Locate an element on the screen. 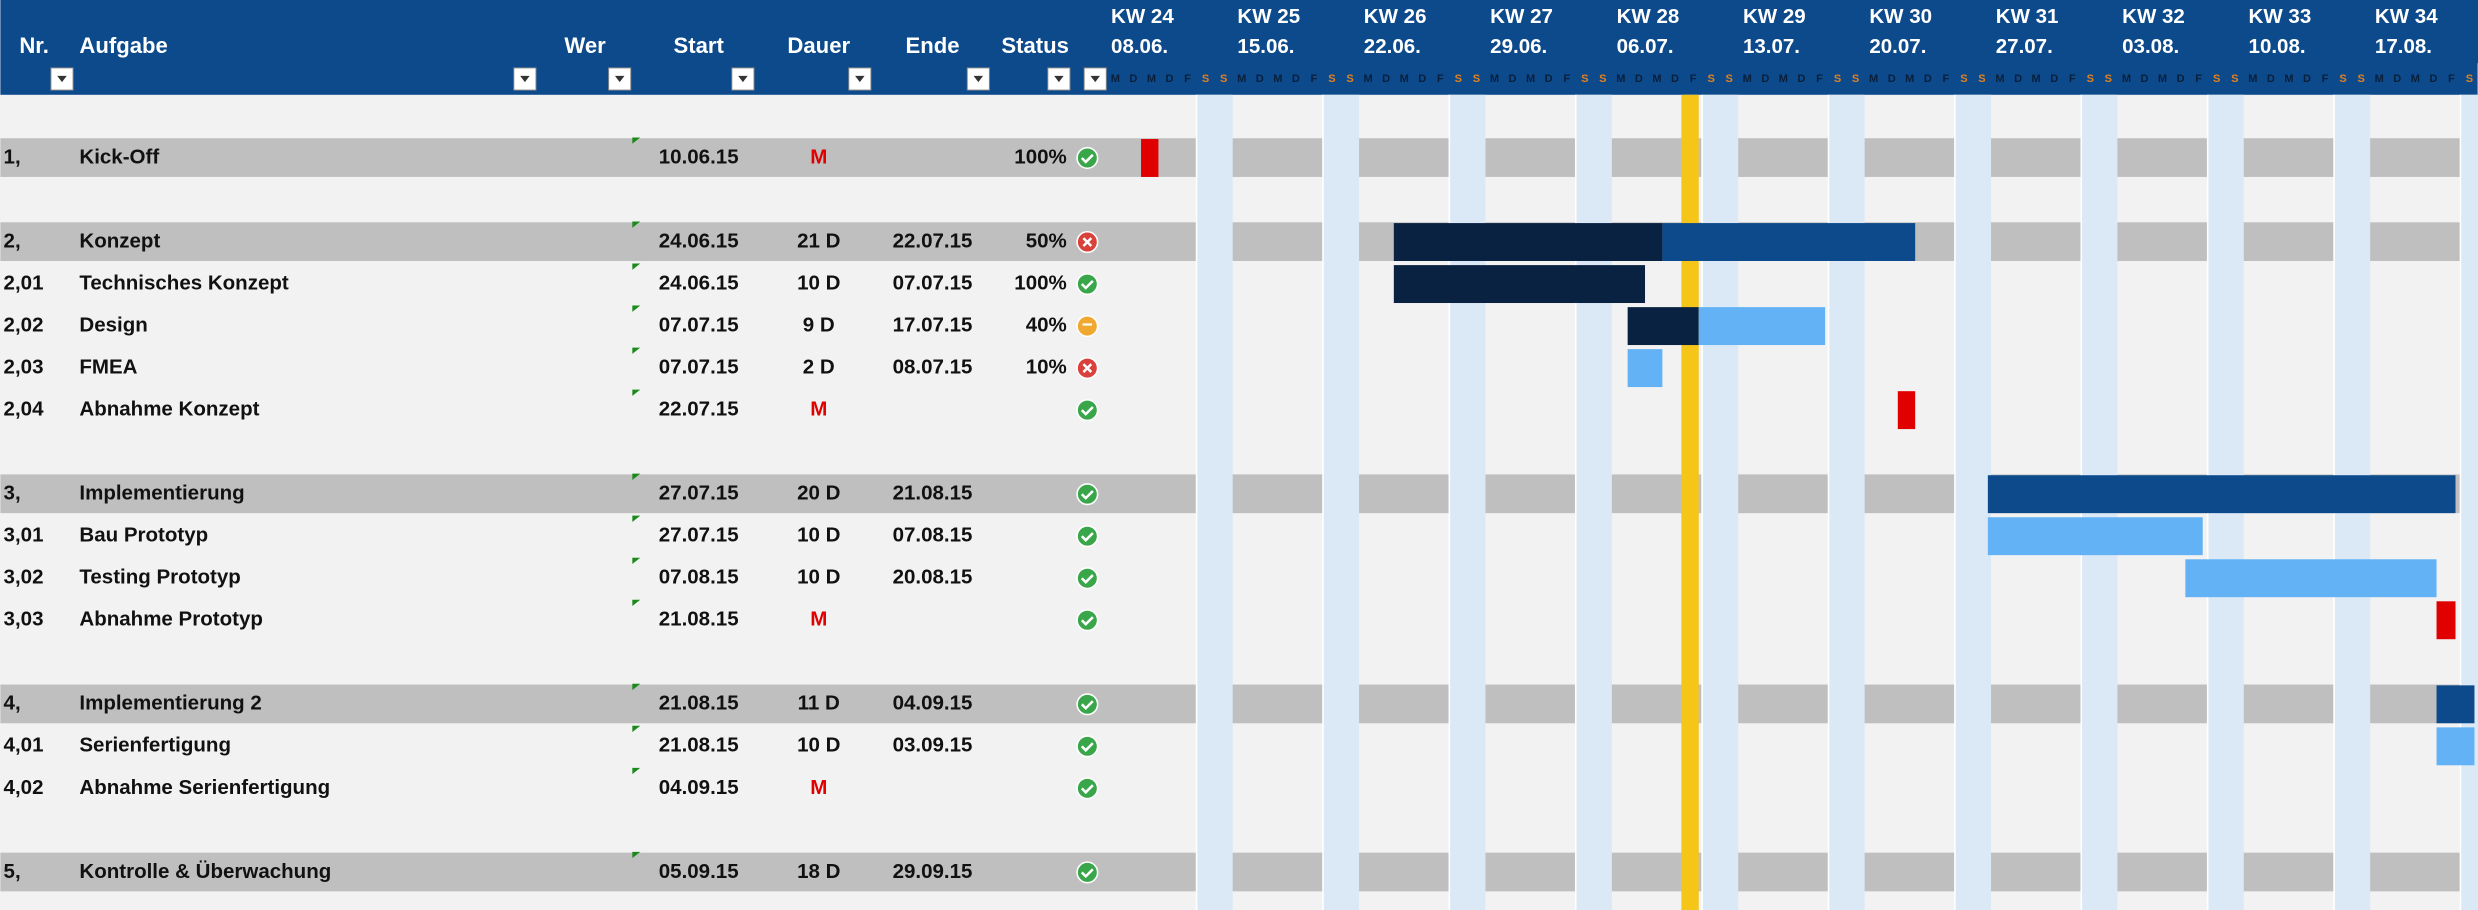 The image size is (2478, 910). row-task: Implementierung is located at coordinates (161, 493).